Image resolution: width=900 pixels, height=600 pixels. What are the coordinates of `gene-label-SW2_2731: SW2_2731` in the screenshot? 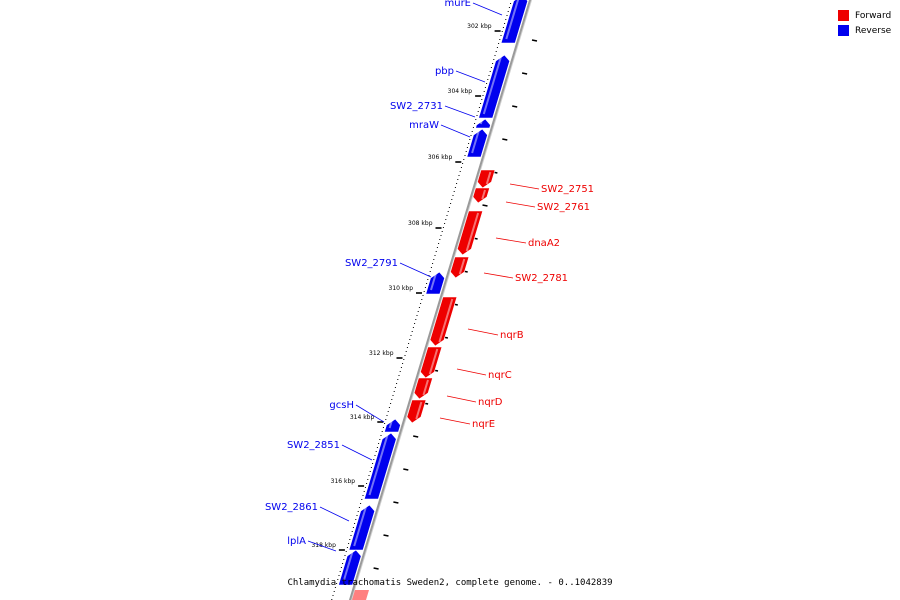 It's located at (416, 106).